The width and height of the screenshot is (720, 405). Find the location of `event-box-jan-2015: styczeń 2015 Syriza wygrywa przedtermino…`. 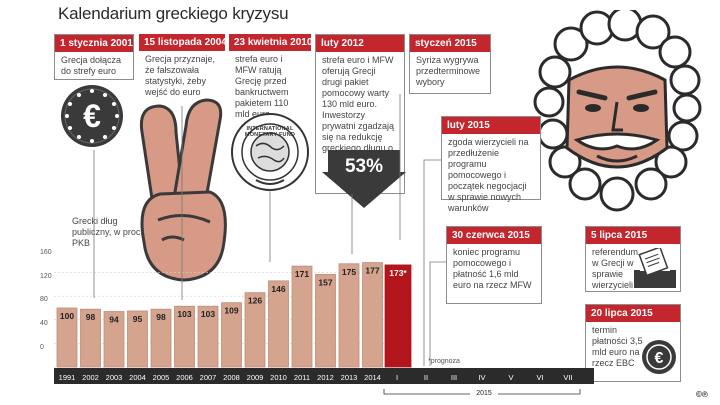

event-box-jan-2015: styczeń 2015 Syriza wygrywa przedtermino… is located at coordinates (450, 64).